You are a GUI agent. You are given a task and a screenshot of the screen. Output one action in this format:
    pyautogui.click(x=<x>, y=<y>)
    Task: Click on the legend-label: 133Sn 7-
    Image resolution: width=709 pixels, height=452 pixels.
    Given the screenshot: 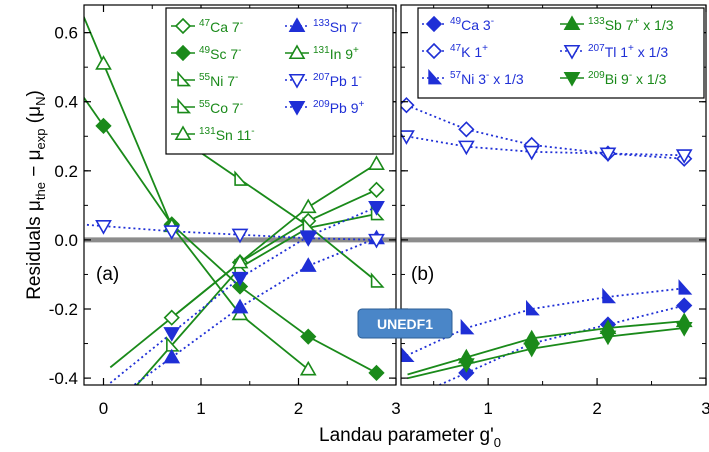 What is the action you would take?
    pyautogui.click(x=337, y=26)
    